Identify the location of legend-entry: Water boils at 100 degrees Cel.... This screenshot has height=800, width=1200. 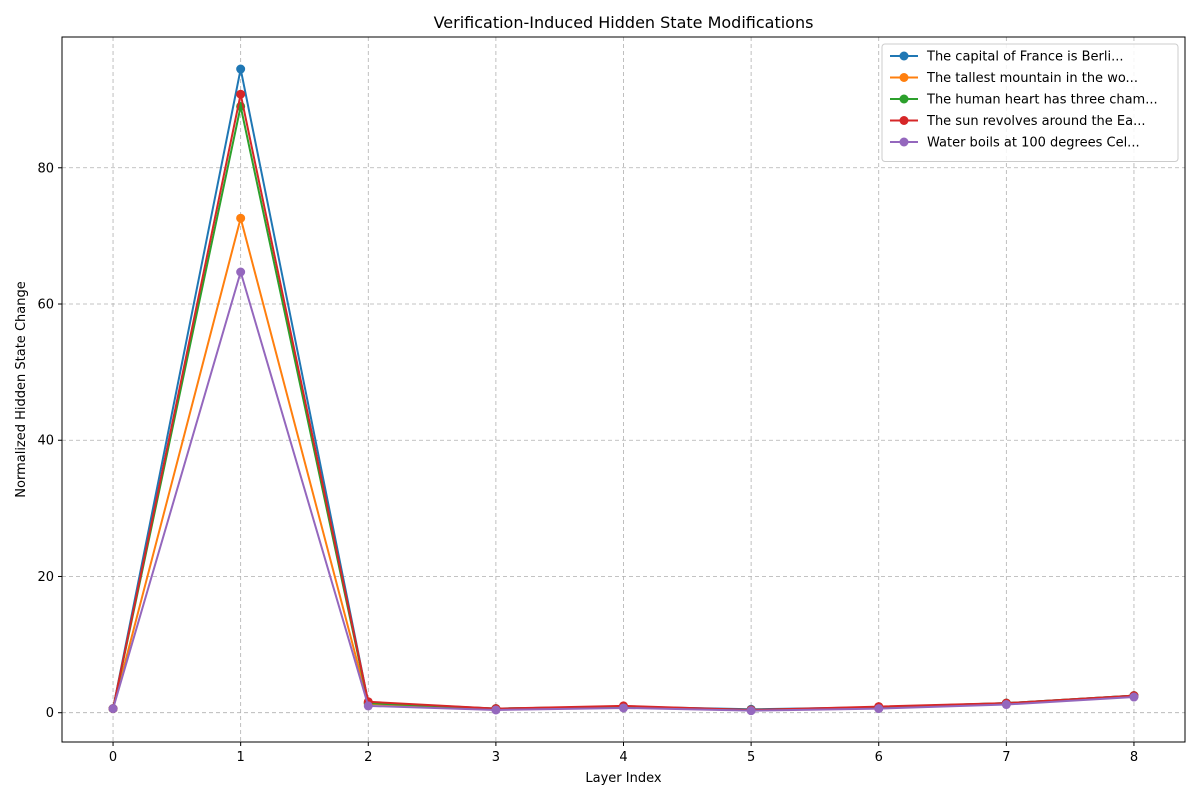
(1015, 143).